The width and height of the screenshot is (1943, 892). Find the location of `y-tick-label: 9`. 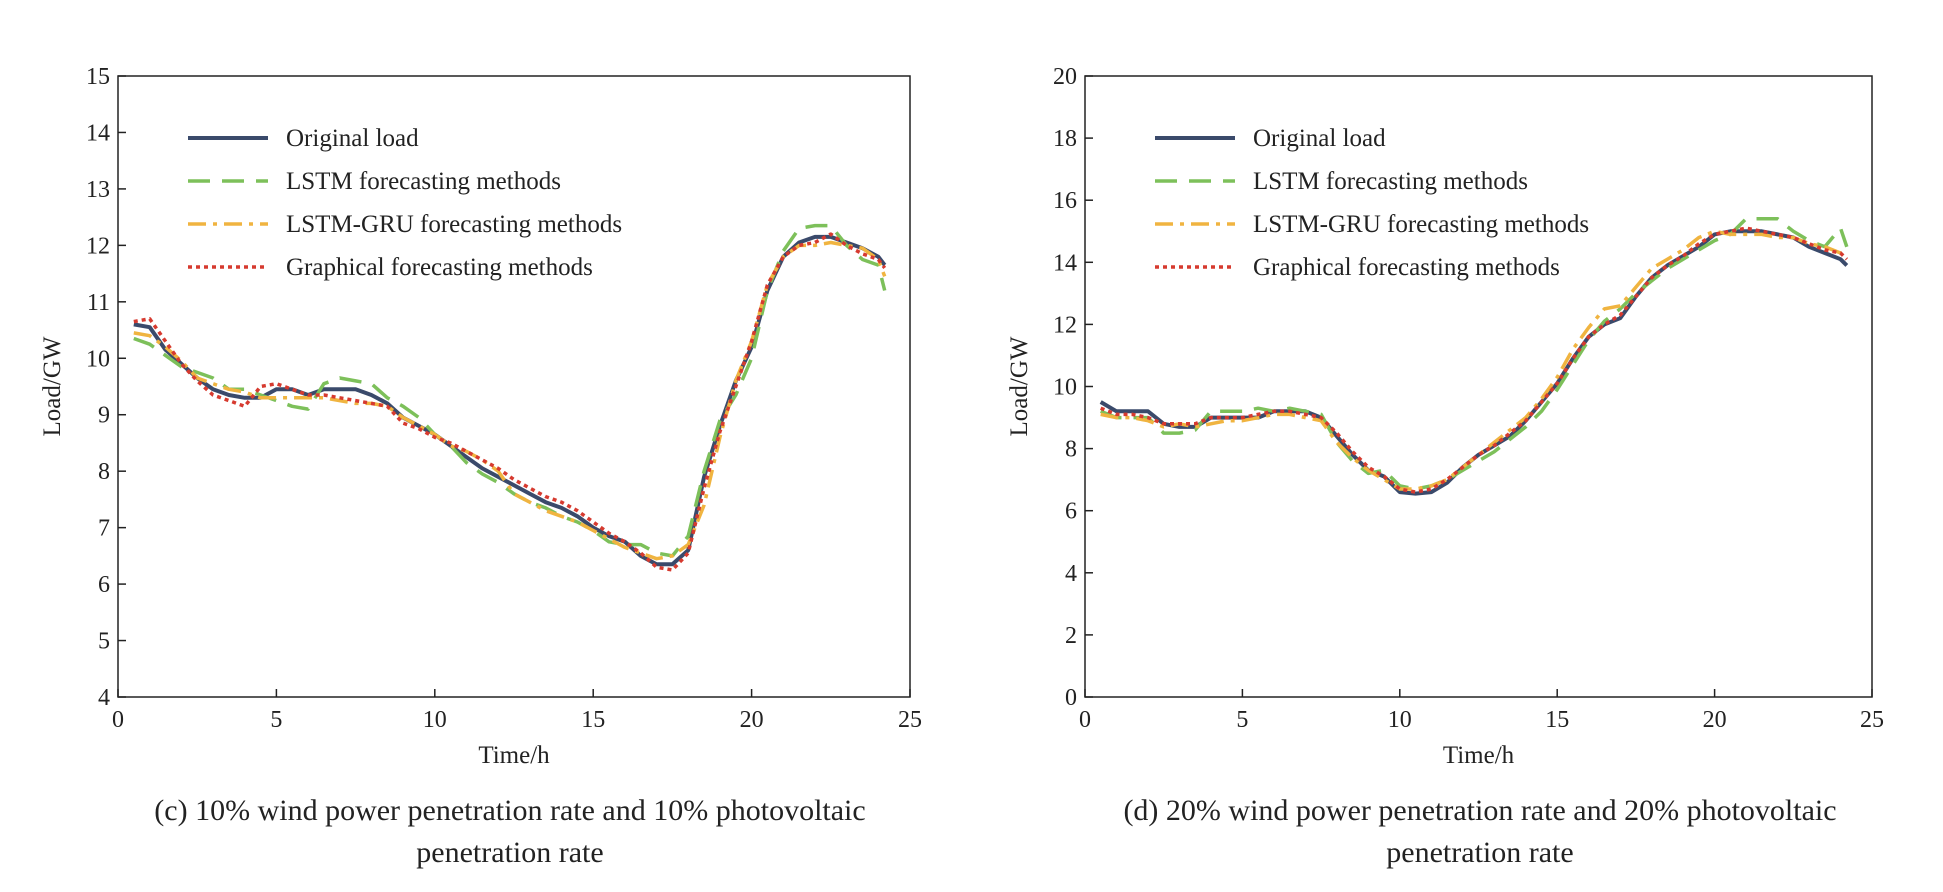

y-tick-label: 9 is located at coordinates (104, 416).